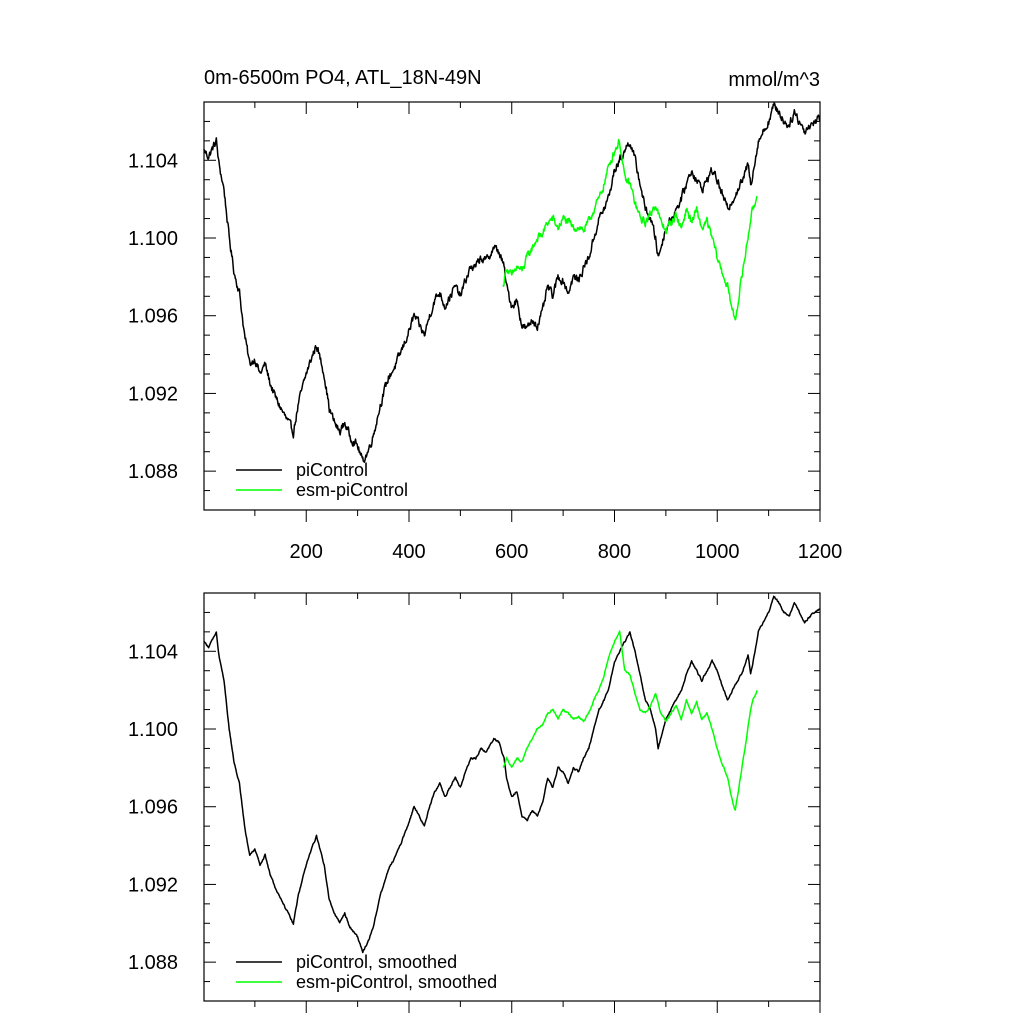 The image size is (1024, 1029). I want to click on x-tick-label: 400, so click(408, 552).